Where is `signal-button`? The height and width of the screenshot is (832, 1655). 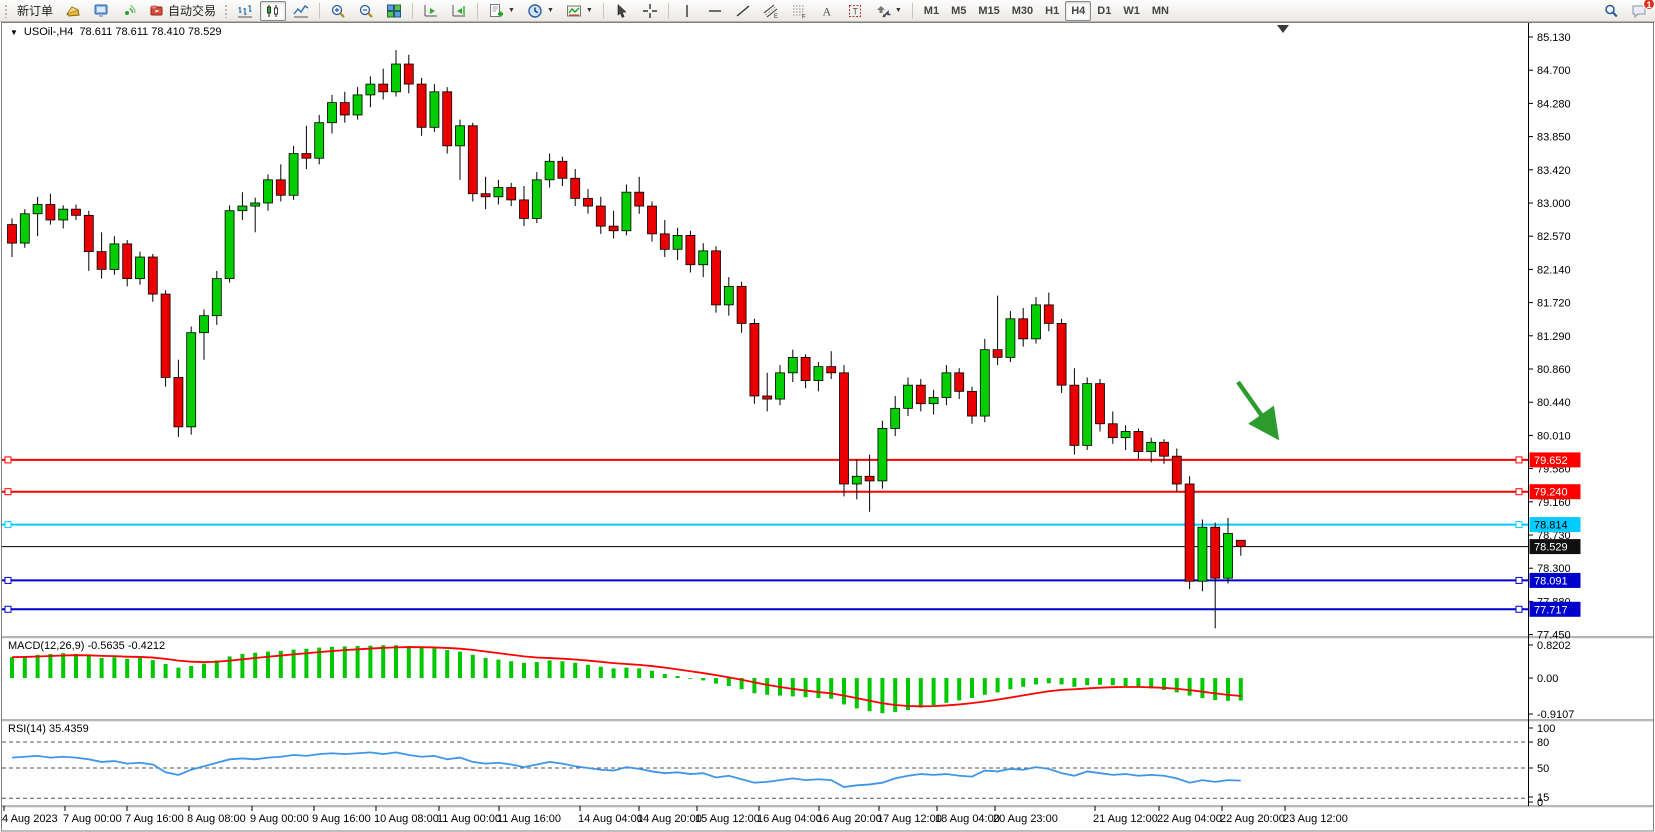
signal-button is located at coordinates (129, 11).